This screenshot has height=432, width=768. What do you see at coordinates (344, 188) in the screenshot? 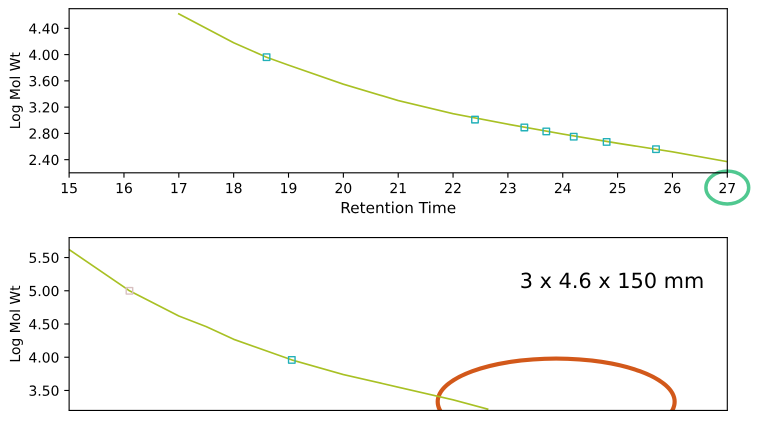
I see `x-tick-label: 20` at bounding box center [344, 188].